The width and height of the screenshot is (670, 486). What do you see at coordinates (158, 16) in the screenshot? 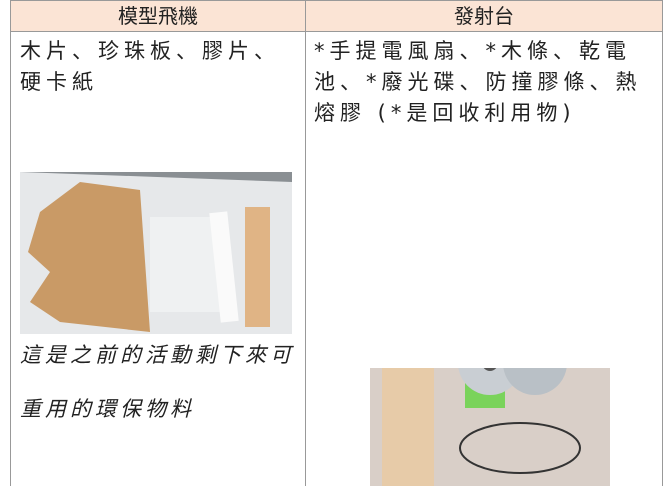
I see `header-cell: 模型飛機` at bounding box center [158, 16].